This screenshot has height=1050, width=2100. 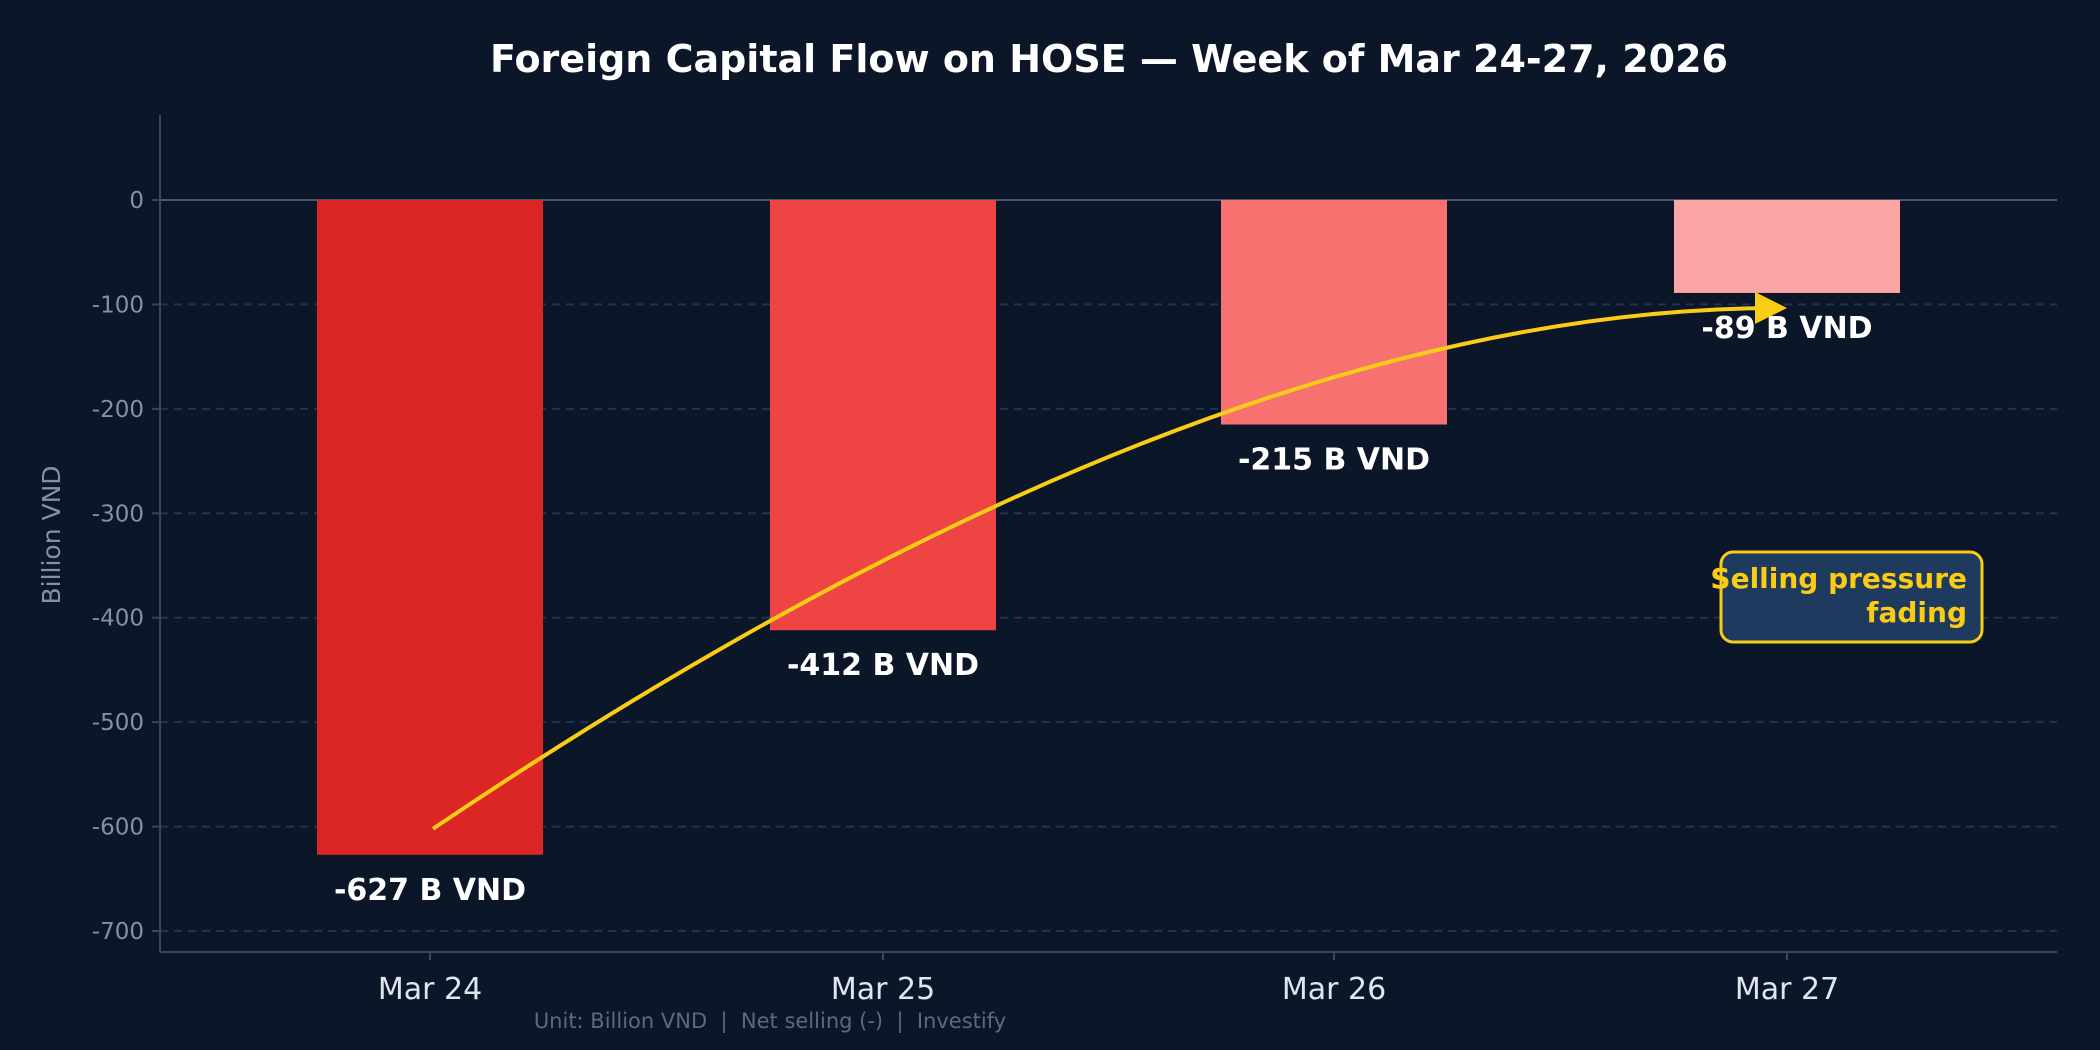 What do you see at coordinates (118, 723) in the screenshot?
I see `y-tick-label: -500` at bounding box center [118, 723].